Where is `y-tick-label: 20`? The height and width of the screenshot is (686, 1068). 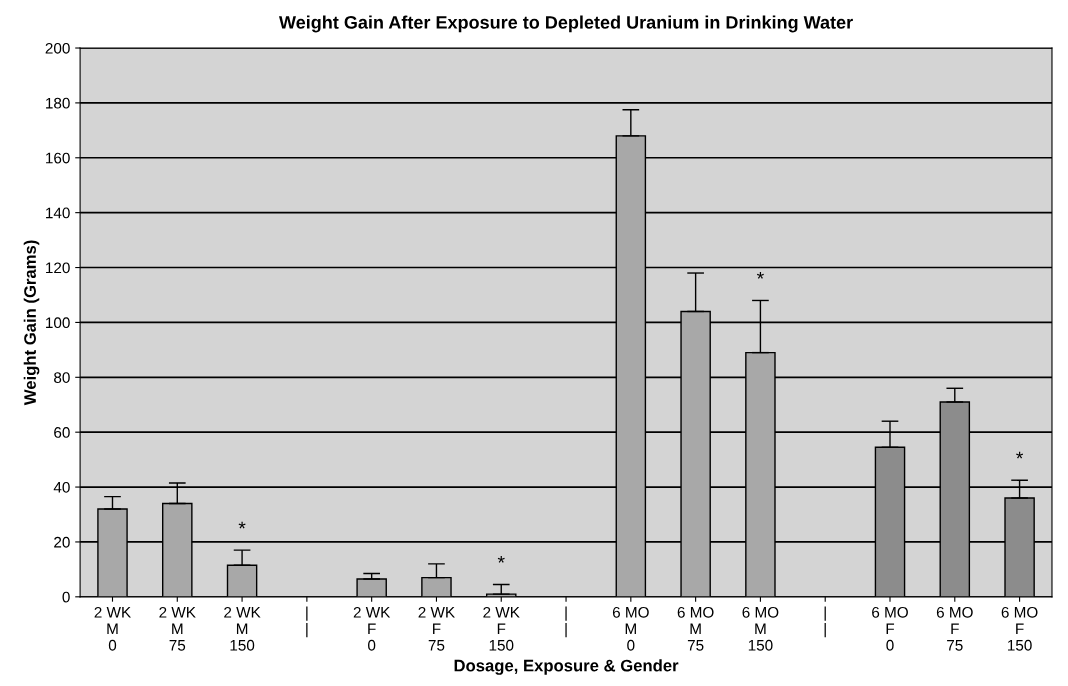
y-tick-label: 20 is located at coordinates (62, 542).